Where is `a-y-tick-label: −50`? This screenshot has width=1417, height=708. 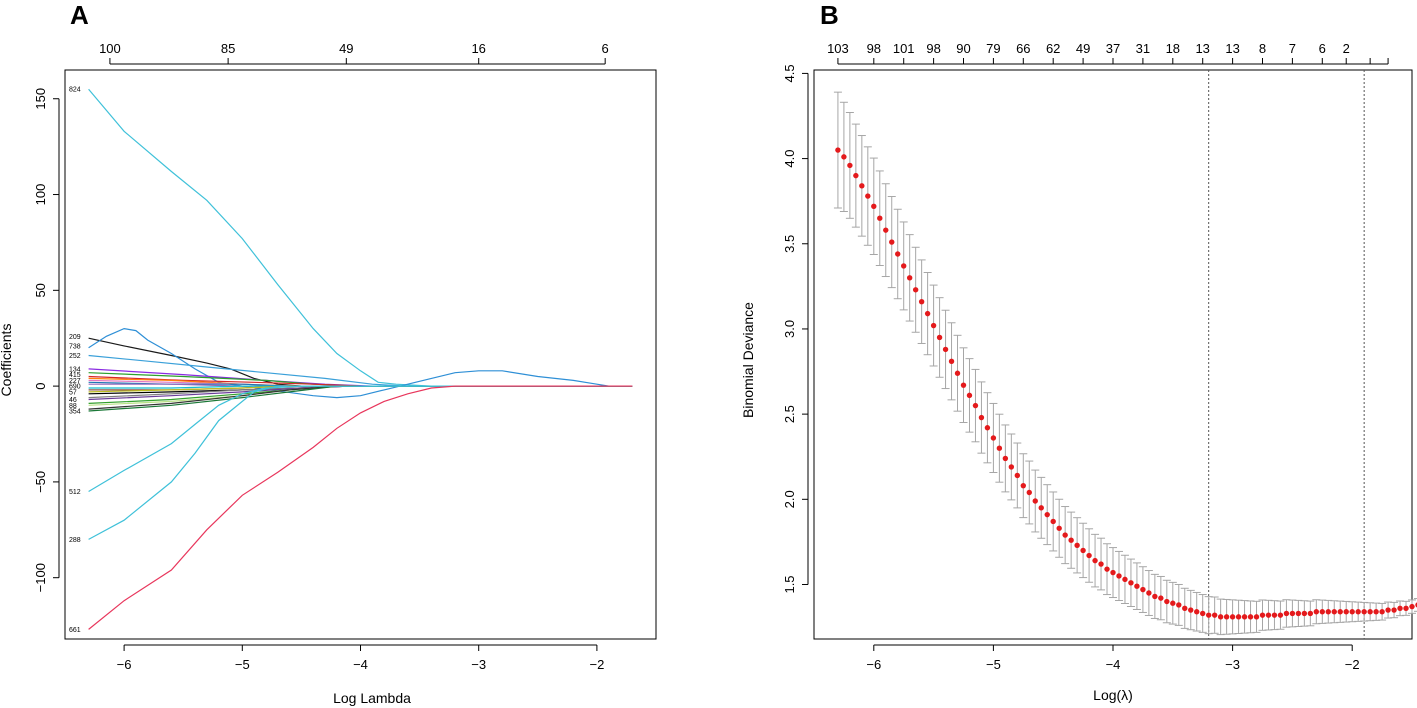
a-y-tick-label: −50 is located at coordinates (40, 482).